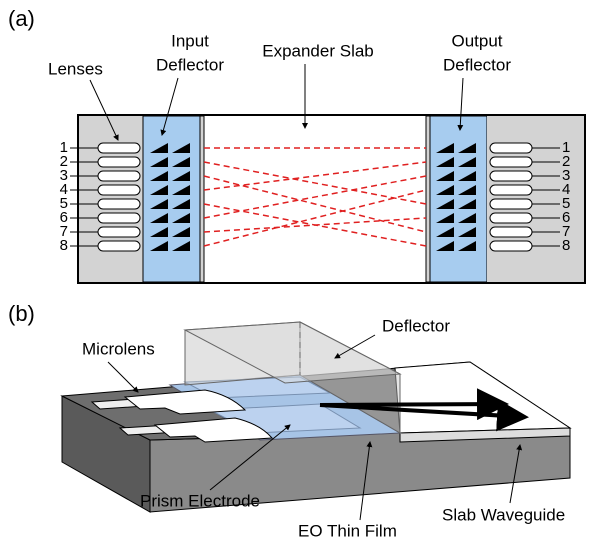 The width and height of the screenshot is (601, 551). I want to click on input-deflector-region, so click(171, 199).